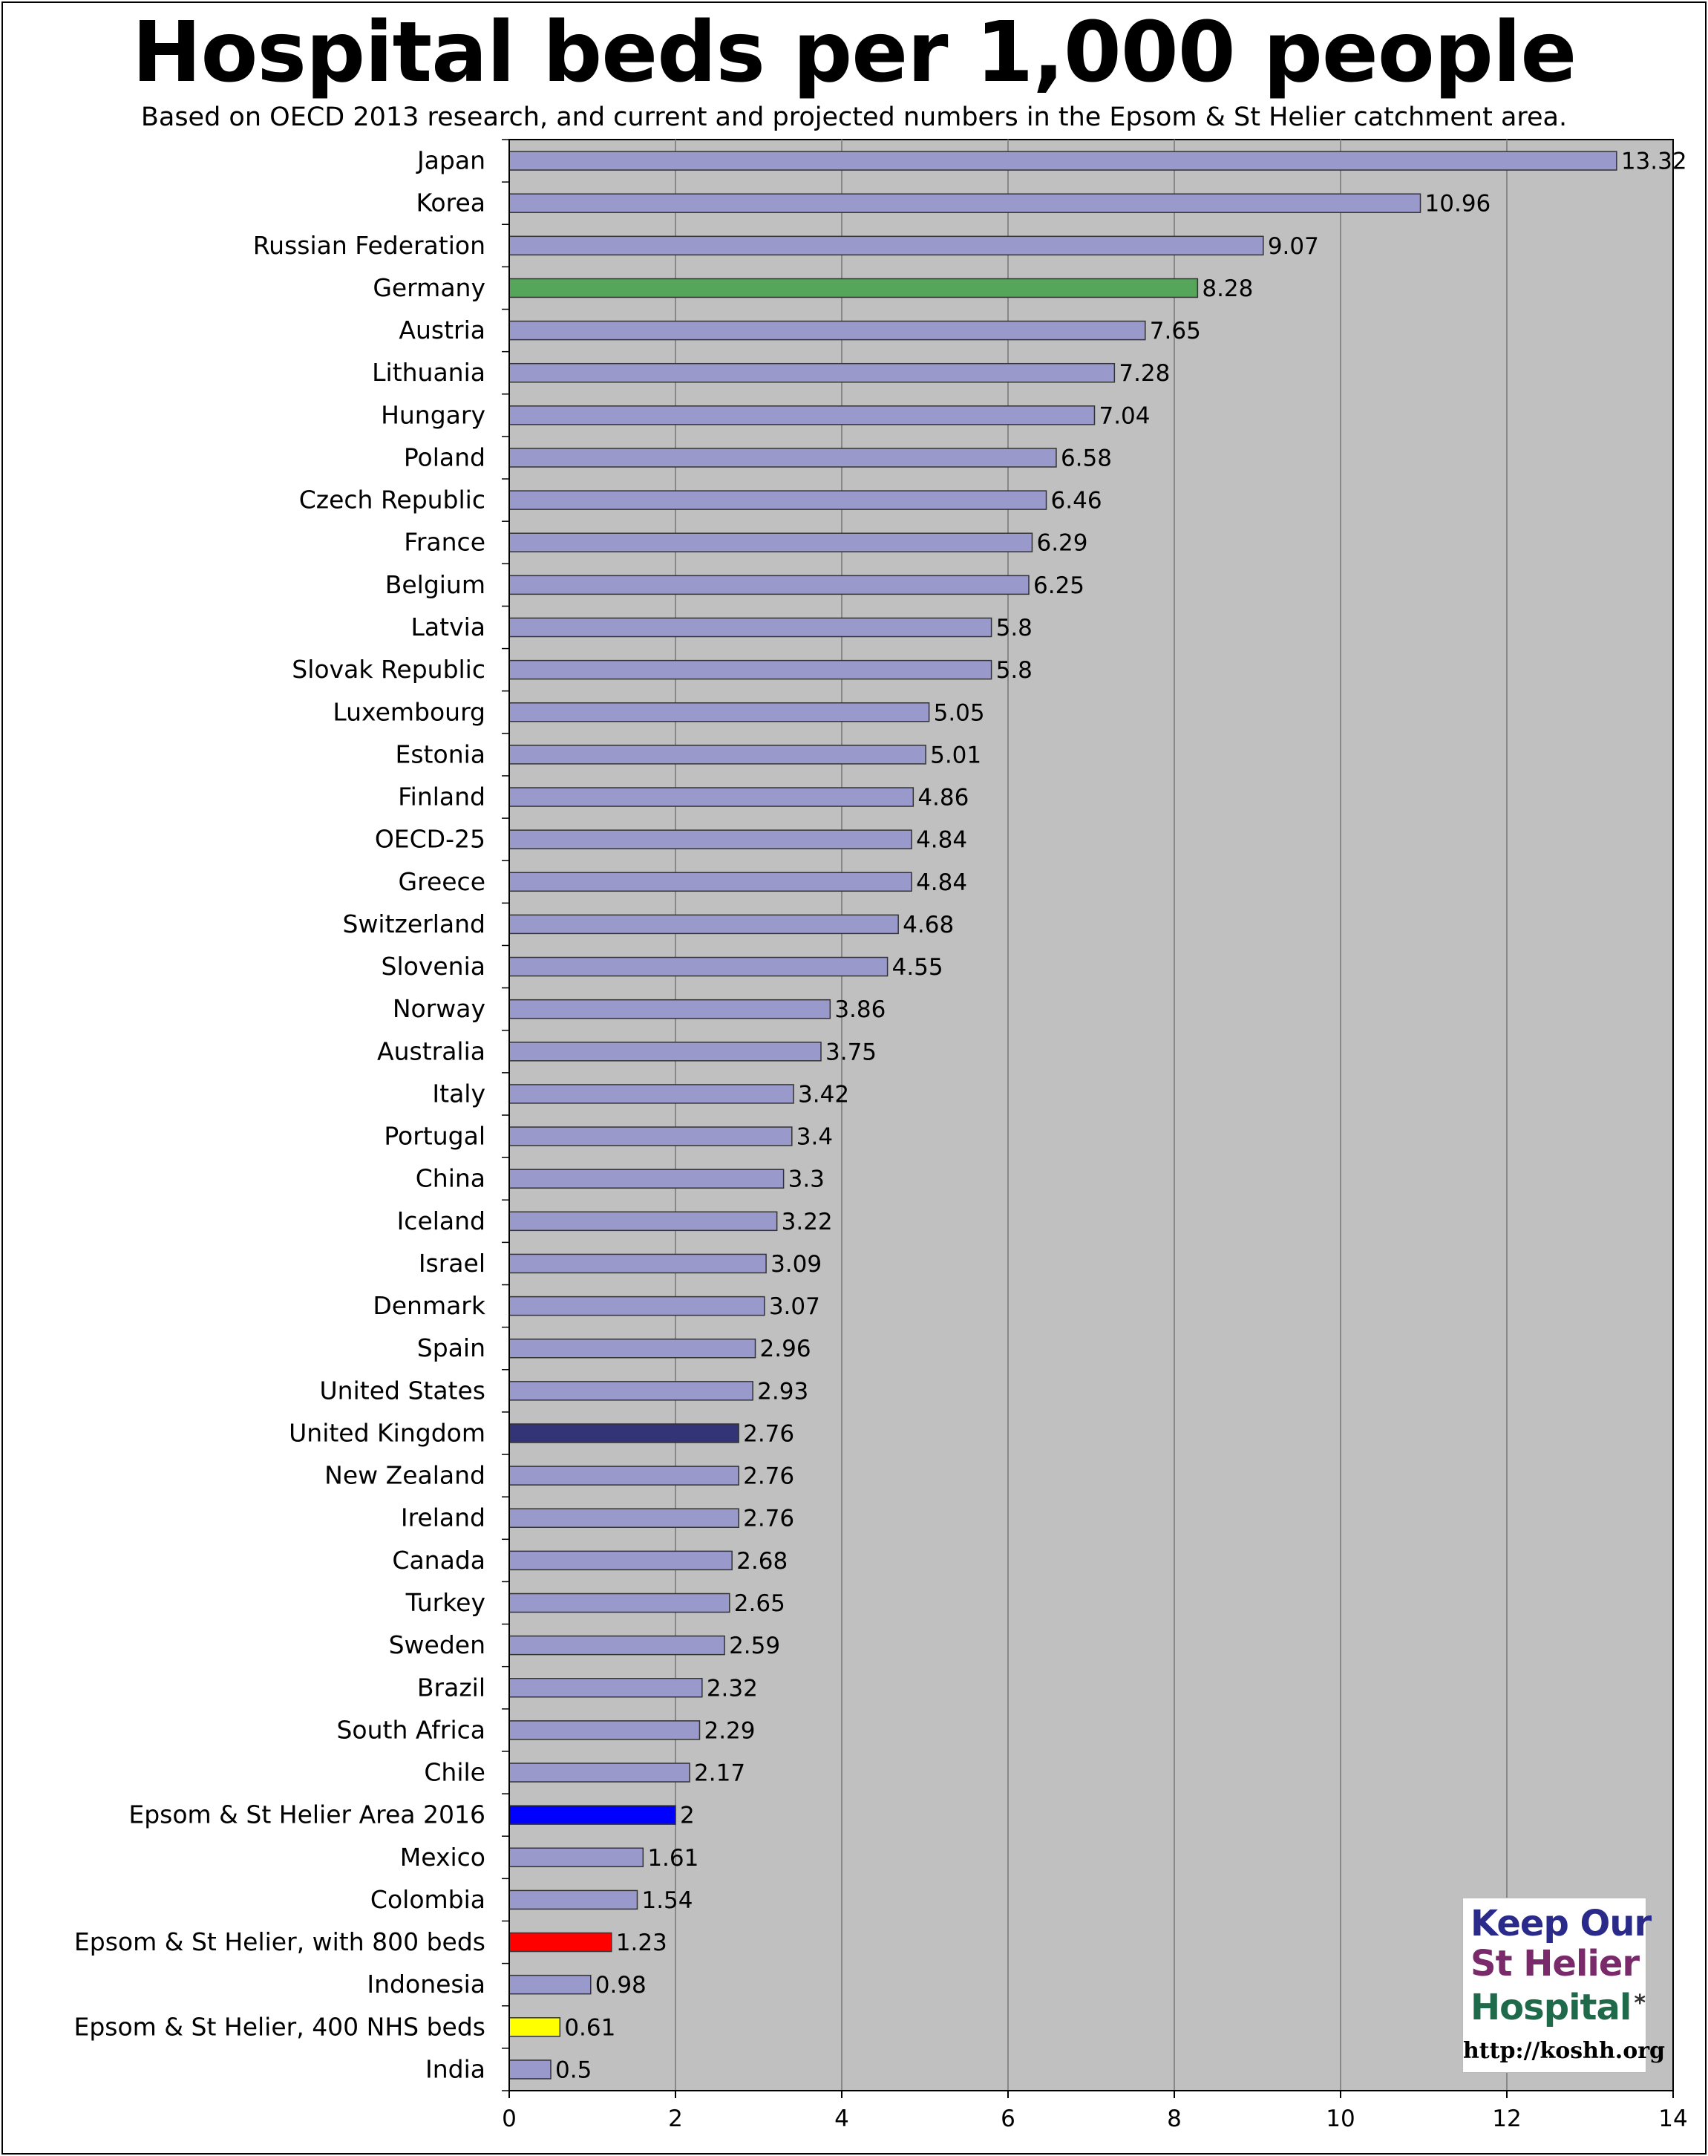 The image size is (1708, 2156). Describe the element at coordinates (434, 1136) in the screenshot. I see `category-label: Portugal` at that location.